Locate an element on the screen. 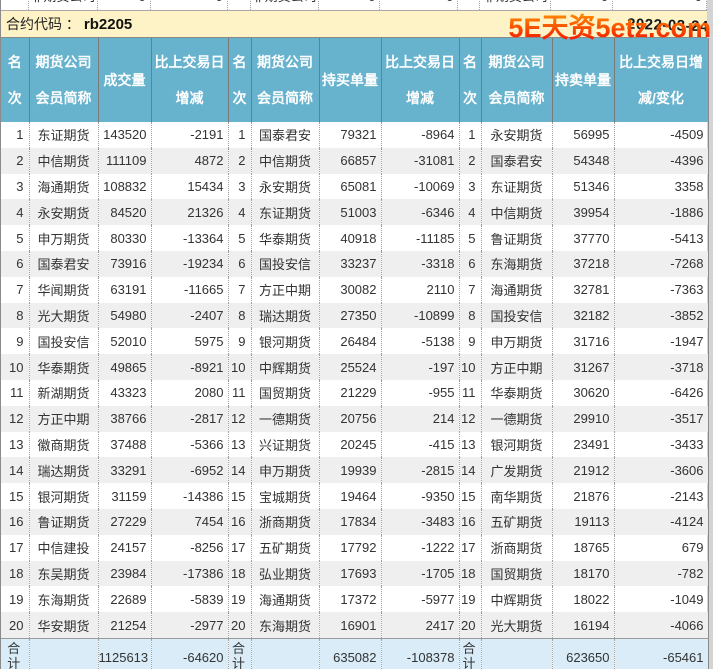 Image resolution: width=713 pixels, height=669 pixels. company-cell: 申万期货 is located at coordinates (285, 470).